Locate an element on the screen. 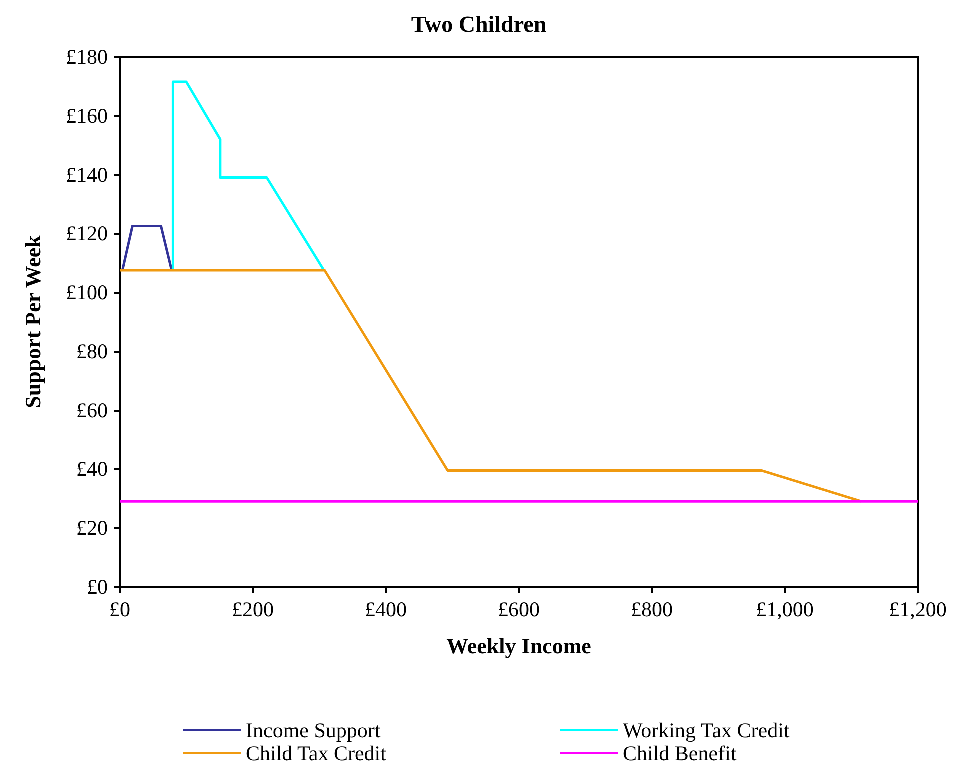  y-tick-label: £80 is located at coordinates (92, 351).